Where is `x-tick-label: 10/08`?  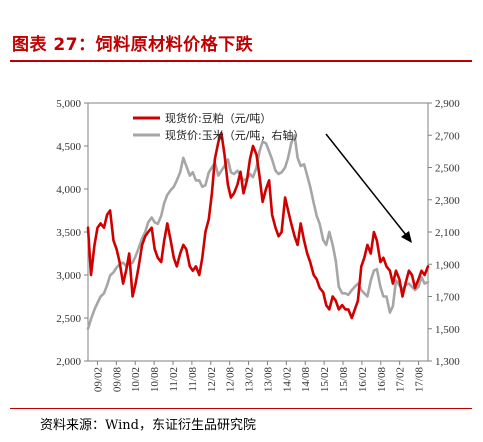
x-tick-label: 10/08 is located at coordinates (155, 380).